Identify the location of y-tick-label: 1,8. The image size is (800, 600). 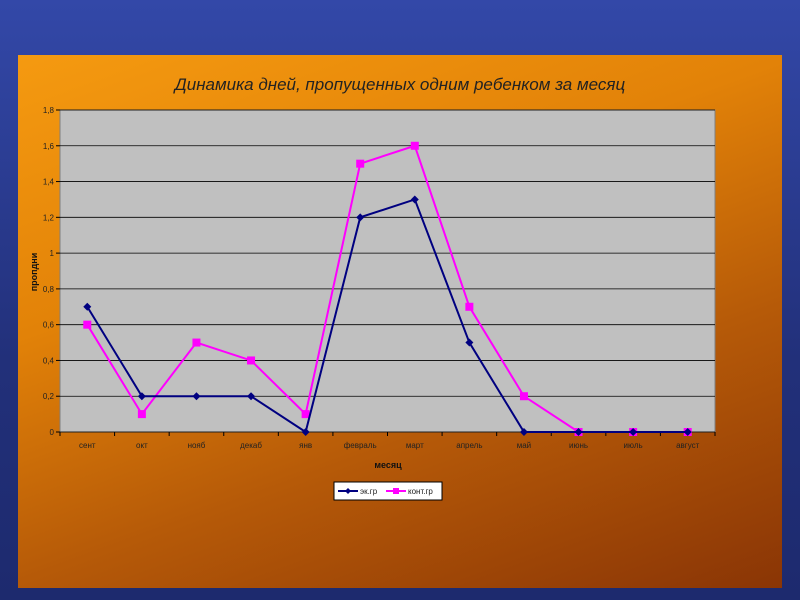
(49, 110).